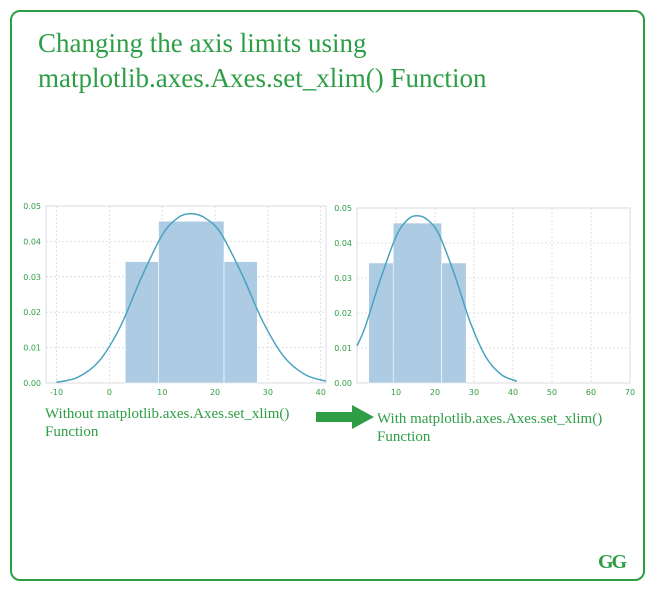 The height and width of the screenshot is (593, 660). What do you see at coordinates (167, 414) in the screenshot?
I see `caption-left-line-1: Without matplotlib.axes.Axes.set_xlim()` at bounding box center [167, 414].